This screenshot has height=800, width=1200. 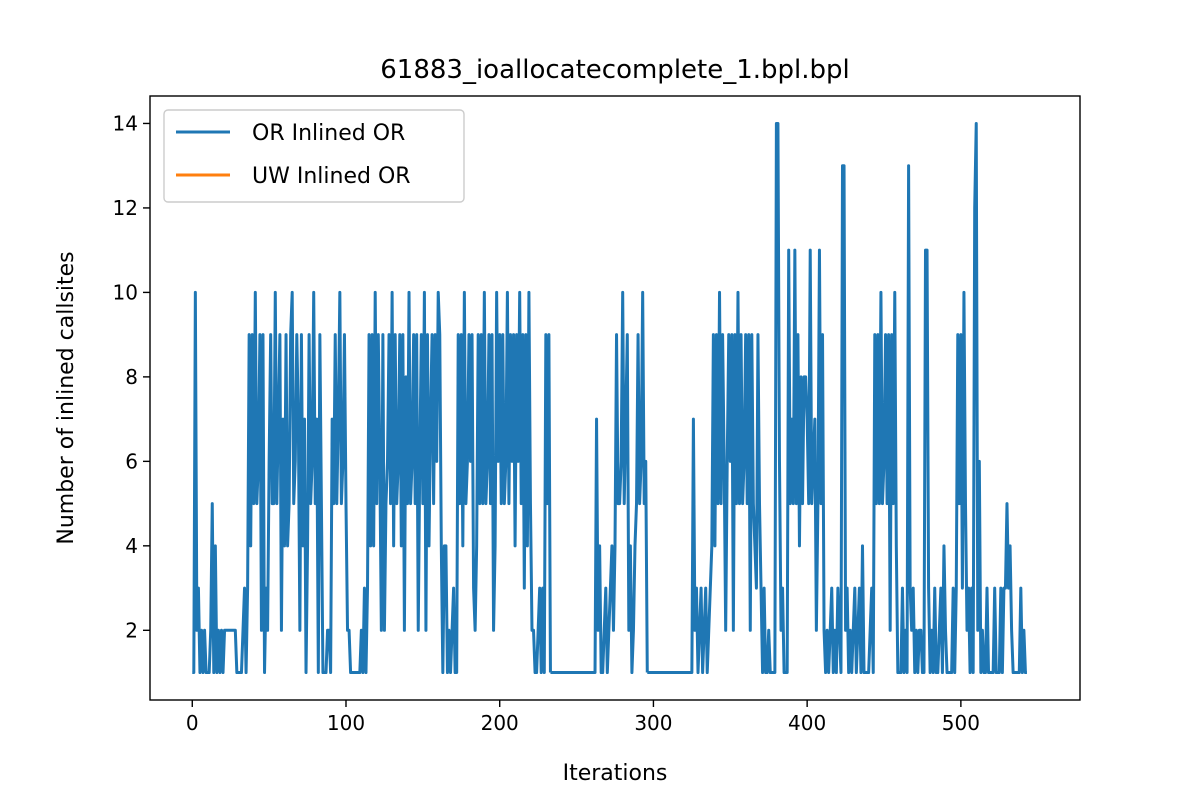 I want to click on x-axis-title: Iterations, so click(x=615, y=773).